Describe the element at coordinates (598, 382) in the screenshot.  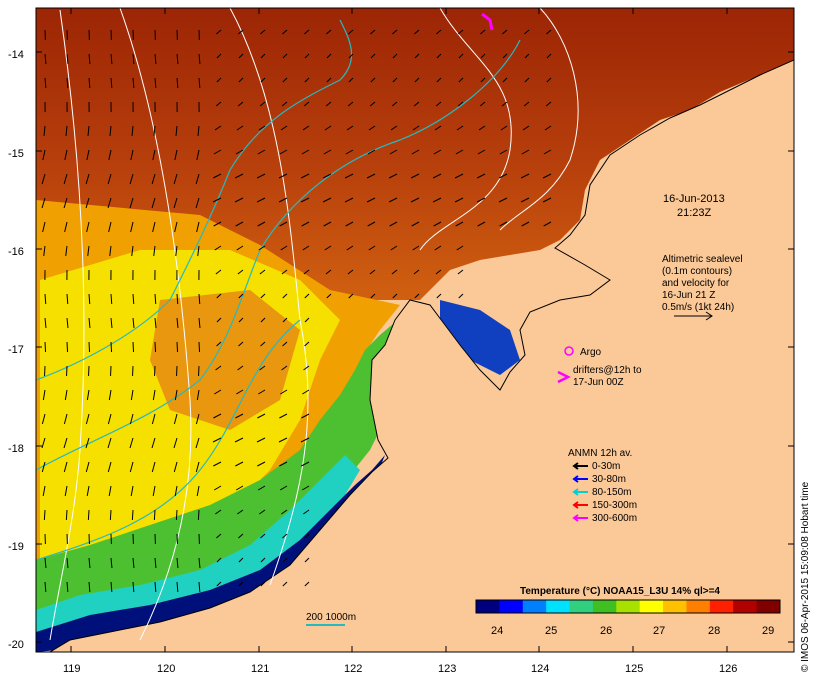
I see `drifters-label: 17-Jun 00Z` at that location.